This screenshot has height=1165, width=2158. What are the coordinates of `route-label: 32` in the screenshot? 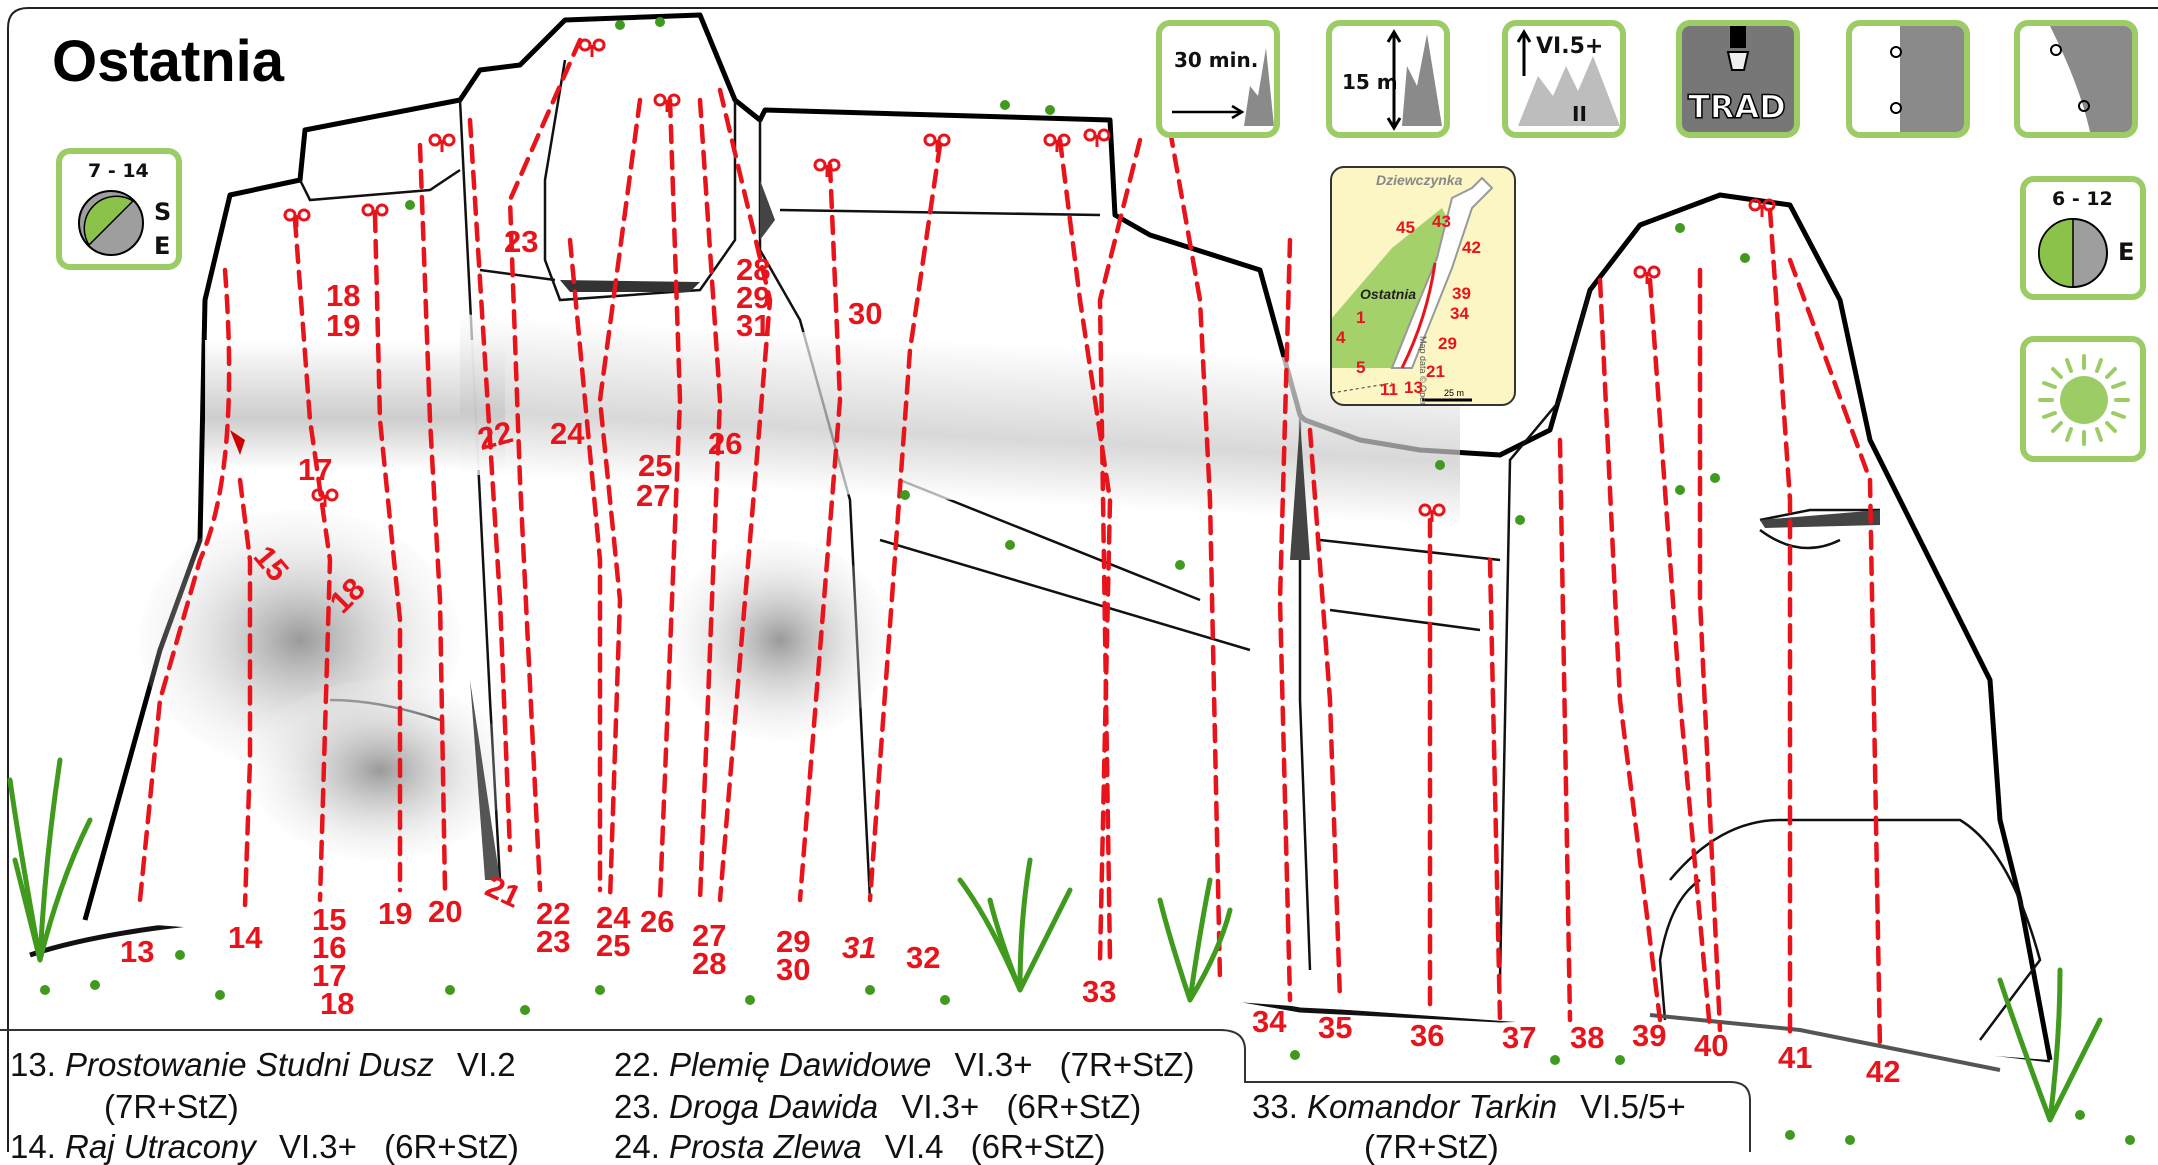 It's located at (923, 957).